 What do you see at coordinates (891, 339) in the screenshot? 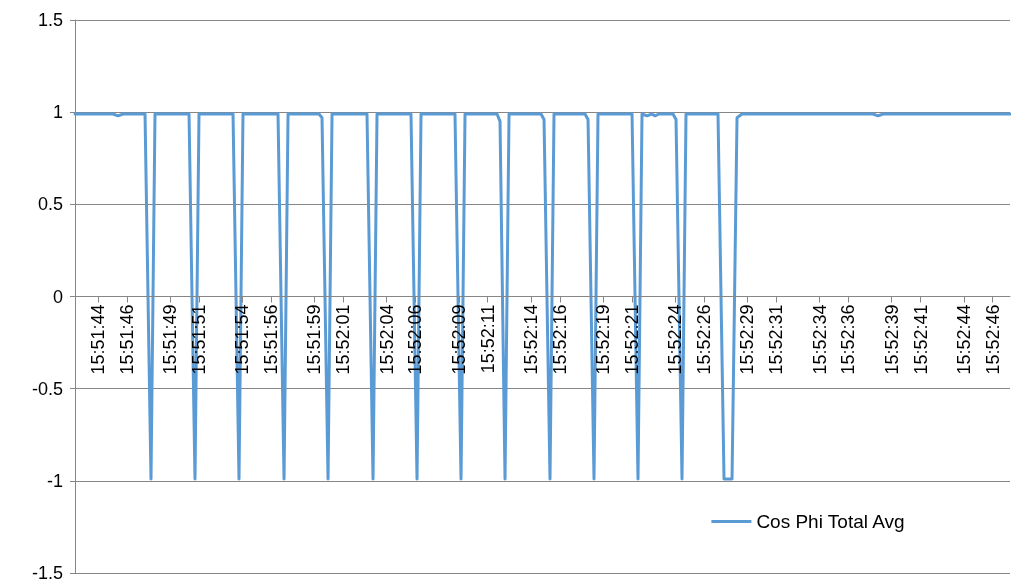
I see `x-tick-label: 15:52:39` at bounding box center [891, 339].